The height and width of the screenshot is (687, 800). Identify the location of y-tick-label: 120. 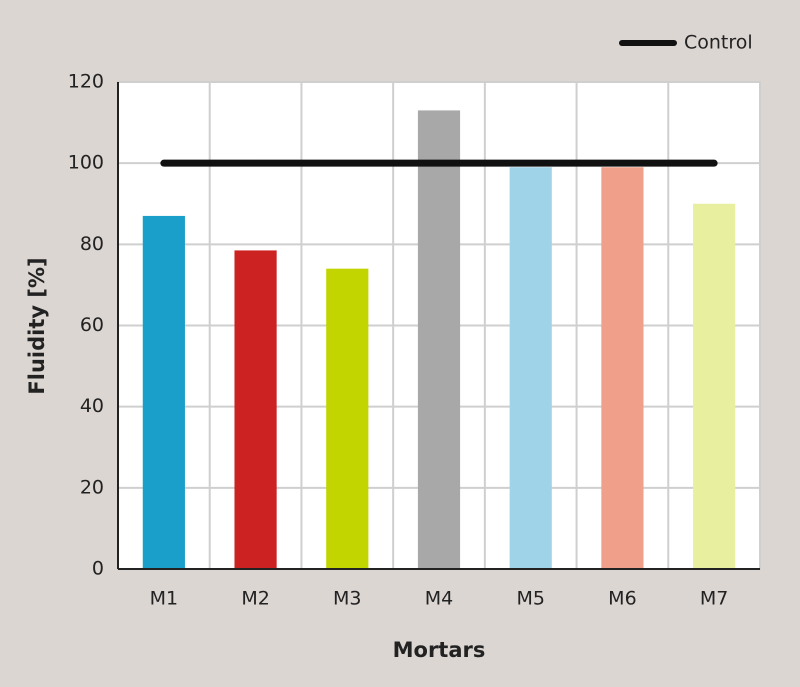
(86, 82).